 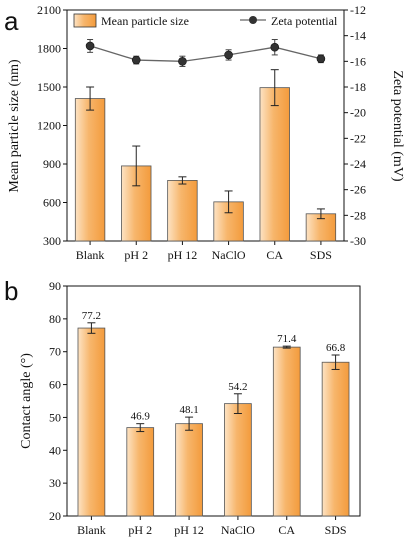 What do you see at coordinates (55, 352) in the screenshot?
I see `y-tick-label: 70` at bounding box center [55, 352].